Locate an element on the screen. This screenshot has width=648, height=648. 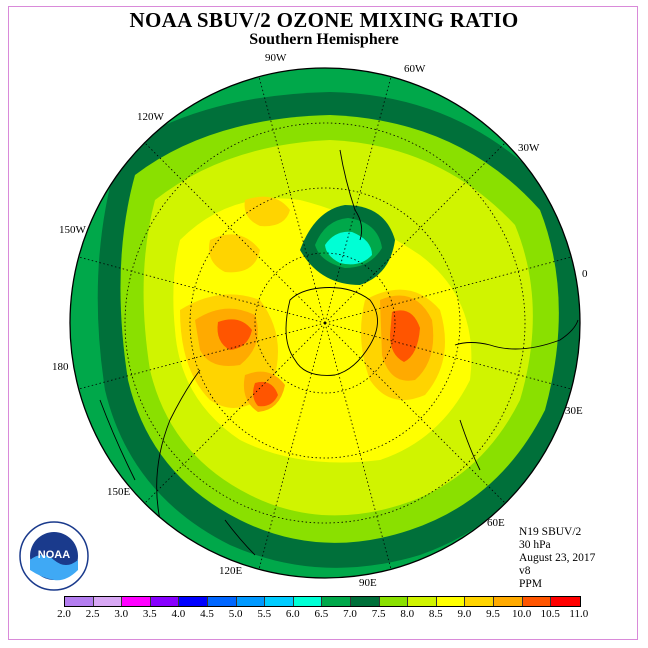
info-block: N19 SBUV/2 30 hPa August 23, 2017 v8 PPM is located at coordinates (557, 558).